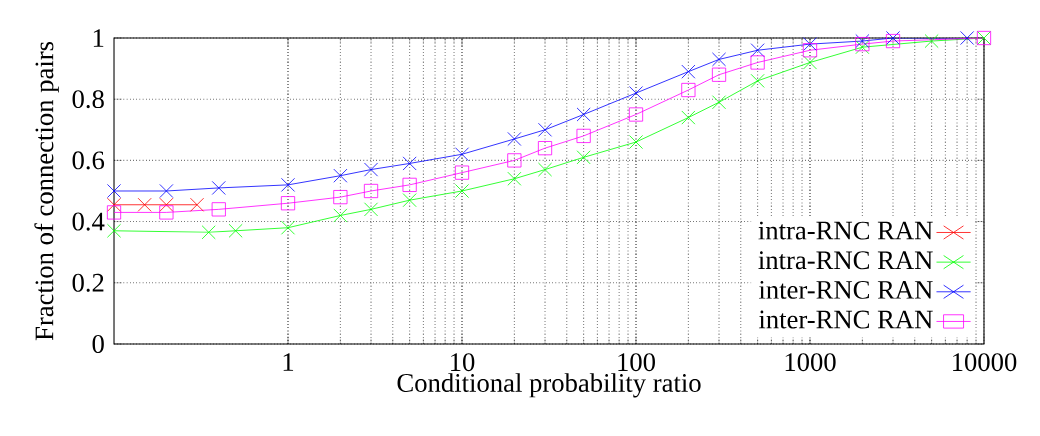 The height and width of the screenshot is (436, 1040). I want to click on y-tick-label: 0.4, so click(88, 221).